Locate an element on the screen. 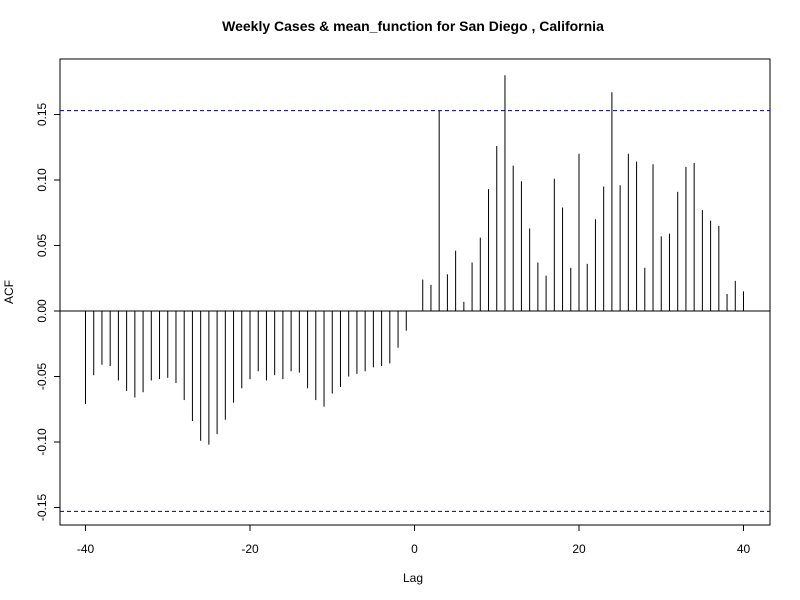 The width and height of the screenshot is (800, 600). y-tick-label: 0.10 is located at coordinates (42, 180).